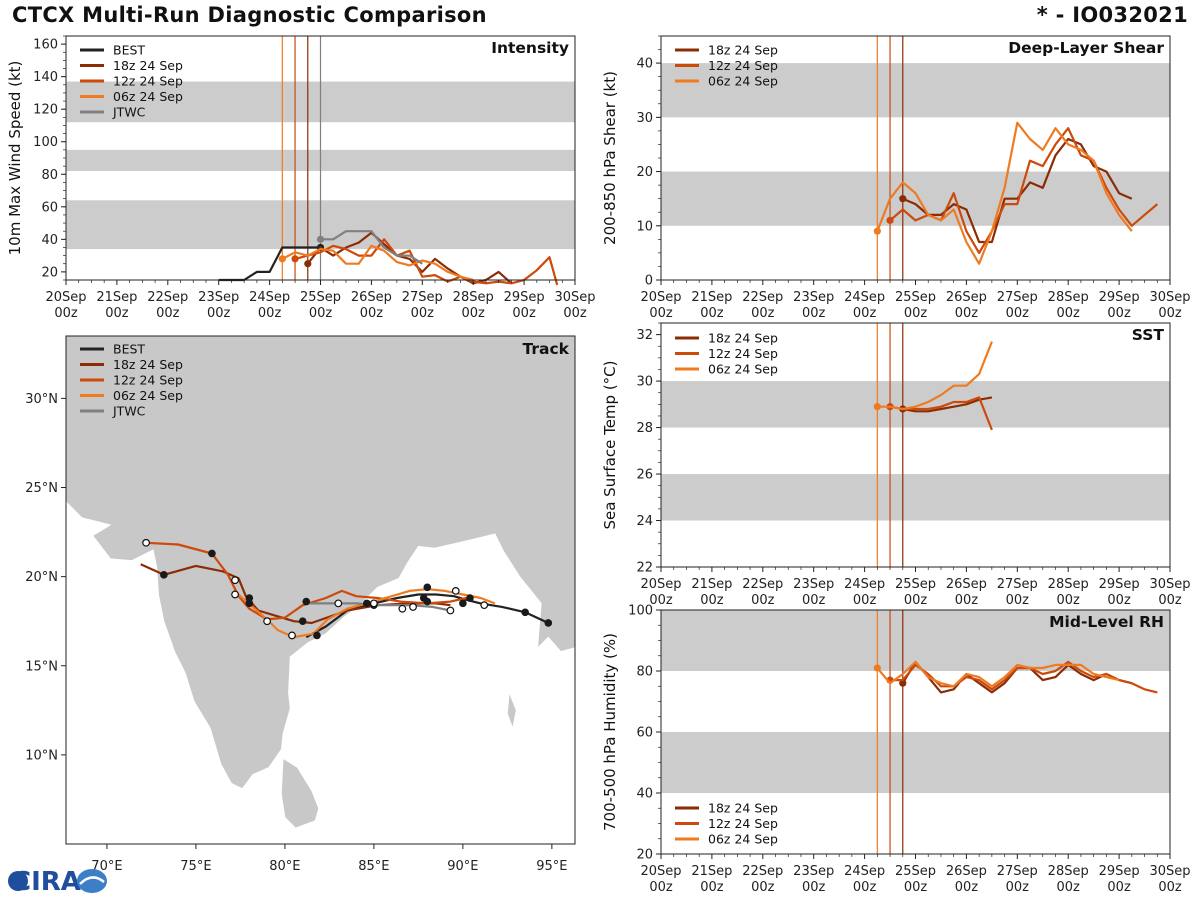 This screenshot has width=1200, height=900. Describe the element at coordinates (966, 297) in the screenshot. I see `shear-xtick-label: 26Sep` at that location.